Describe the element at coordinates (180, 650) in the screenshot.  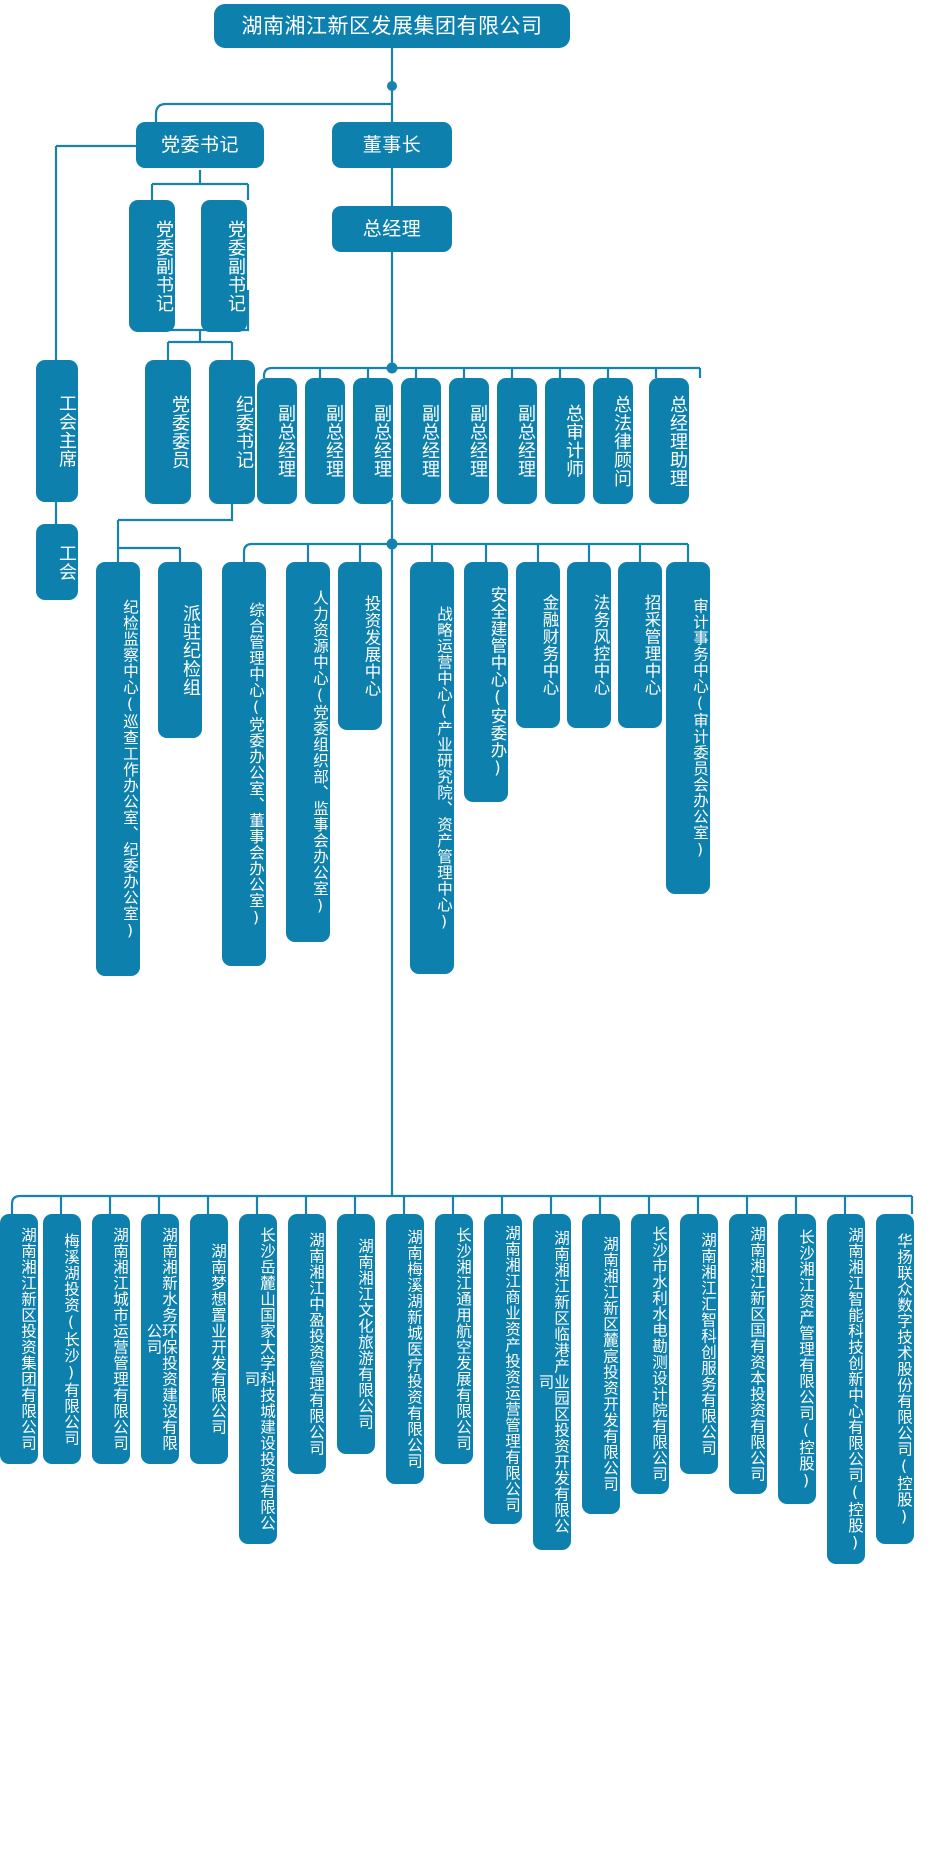
I see `dept-resident-discipline-group: 派驻纪检组` at that location.